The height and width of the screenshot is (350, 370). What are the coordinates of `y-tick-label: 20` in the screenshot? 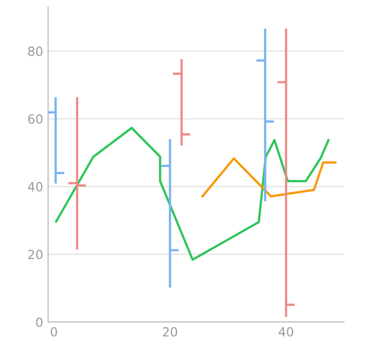 It's located at (35, 255).